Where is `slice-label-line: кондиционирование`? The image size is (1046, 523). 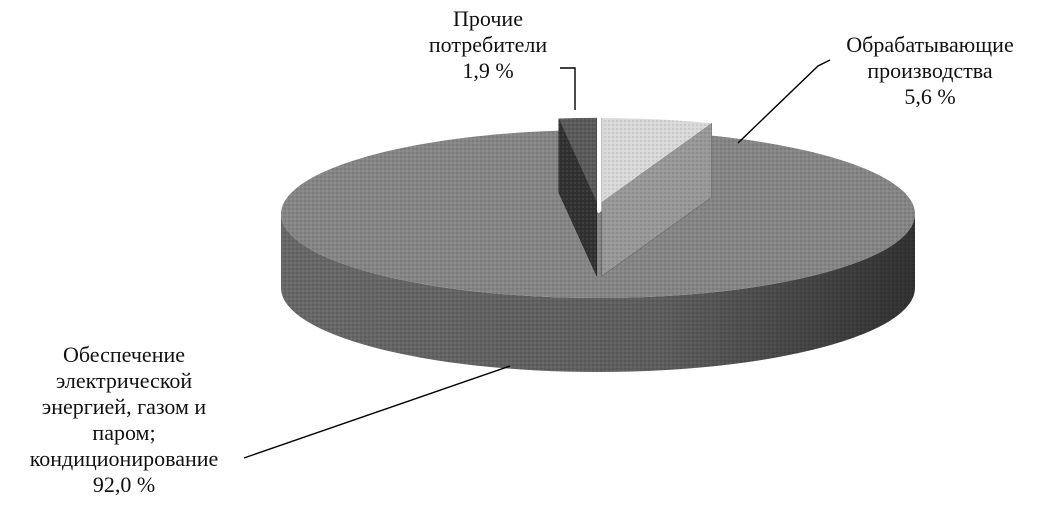 slice-label-line: кондиционирование is located at coordinates (124, 458).